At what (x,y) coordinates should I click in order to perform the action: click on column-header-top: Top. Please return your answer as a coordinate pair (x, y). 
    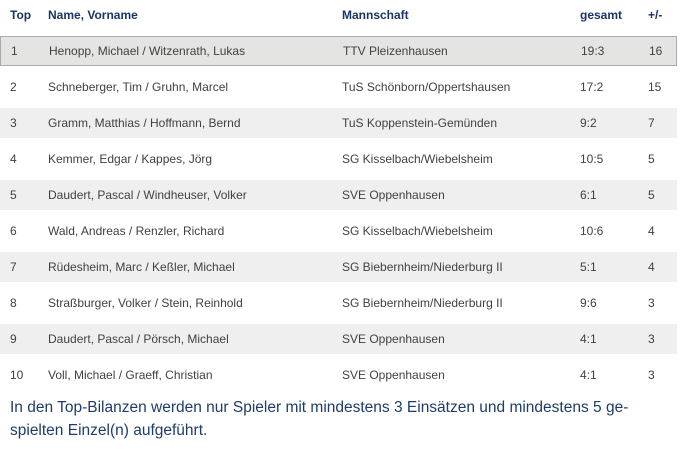
    Looking at the image, I should click on (21, 15).